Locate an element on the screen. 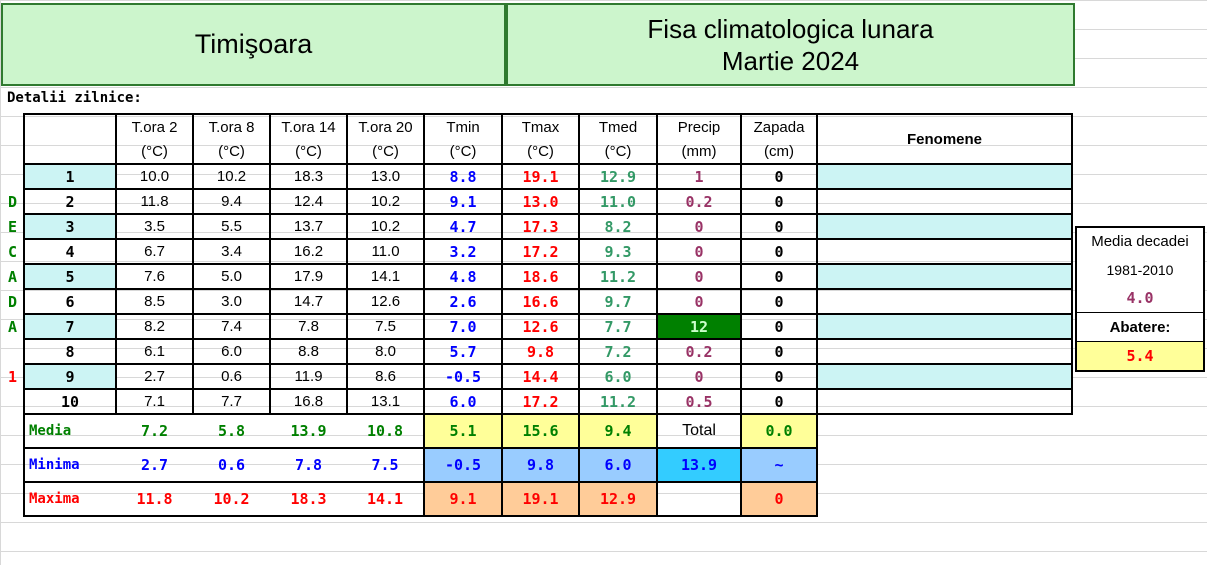 This screenshot has height=565, width=1207. col-unit: (cm) is located at coordinates (779, 152).